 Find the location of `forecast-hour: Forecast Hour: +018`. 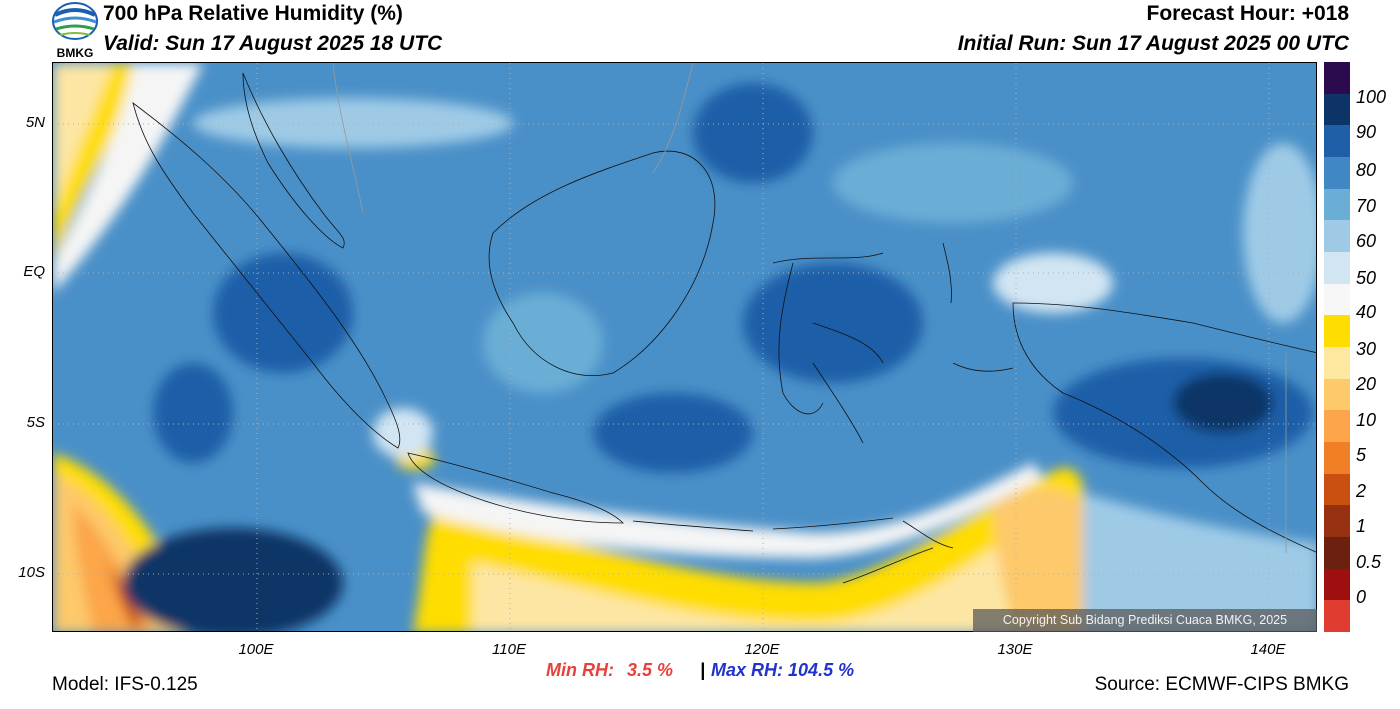

forecast-hour: Forecast Hour: +018 is located at coordinates (1248, 13).